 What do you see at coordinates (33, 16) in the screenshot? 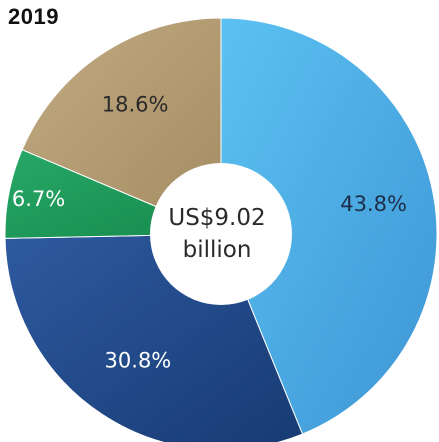
I see `chart-title: 2019` at bounding box center [33, 16].